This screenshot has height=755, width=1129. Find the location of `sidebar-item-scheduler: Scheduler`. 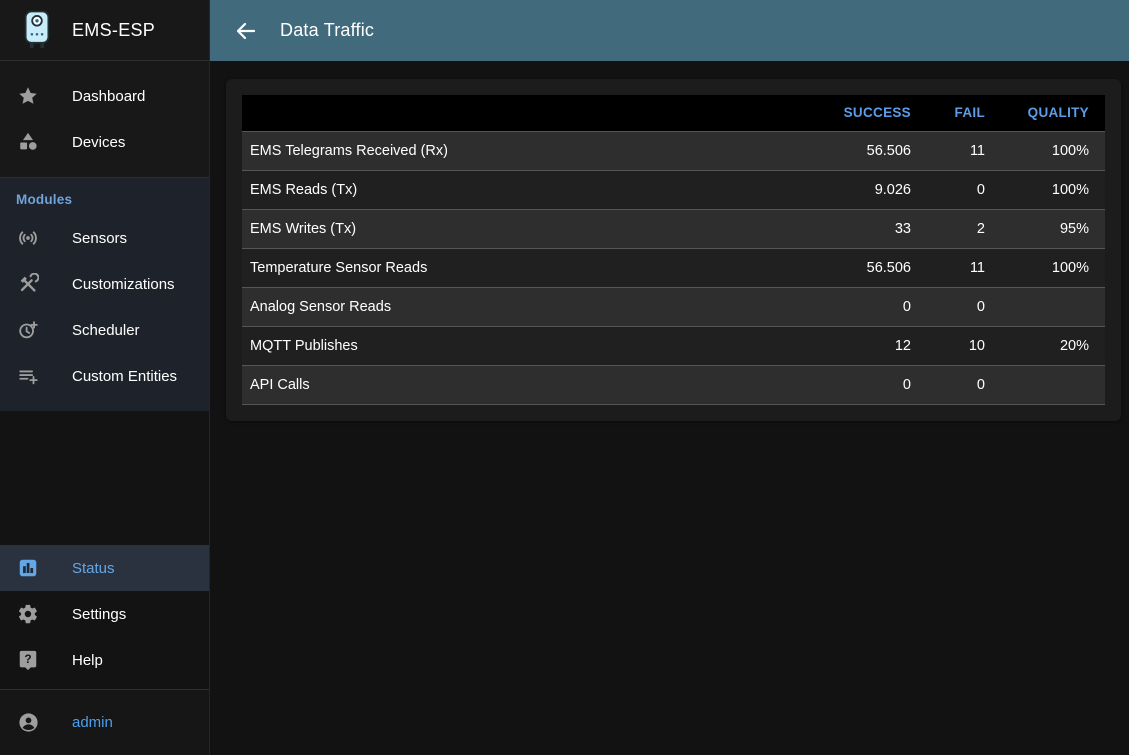

sidebar-item-scheduler: Scheduler is located at coordinates (104, 330).